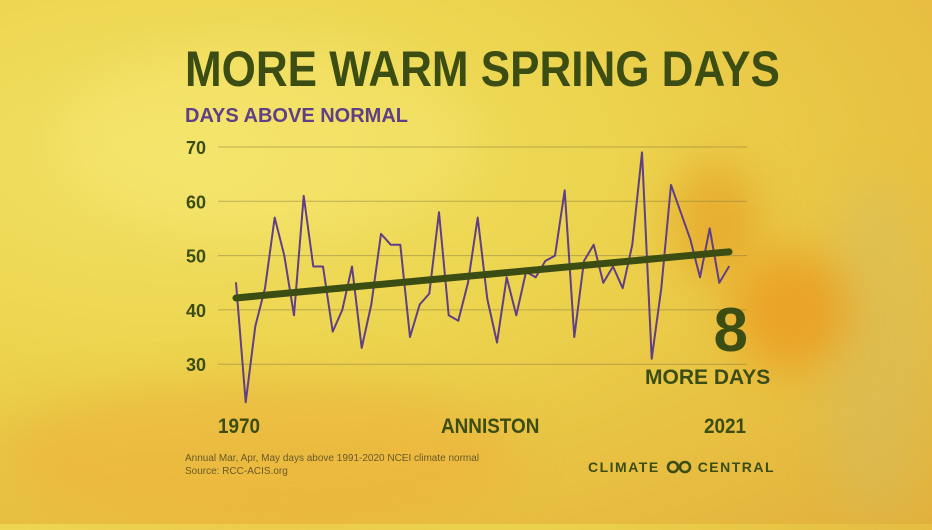 This screenshot has height=530, width=932. I want to click on footnote-source: Source: RCC-ACIS.org, so click(236, 471).